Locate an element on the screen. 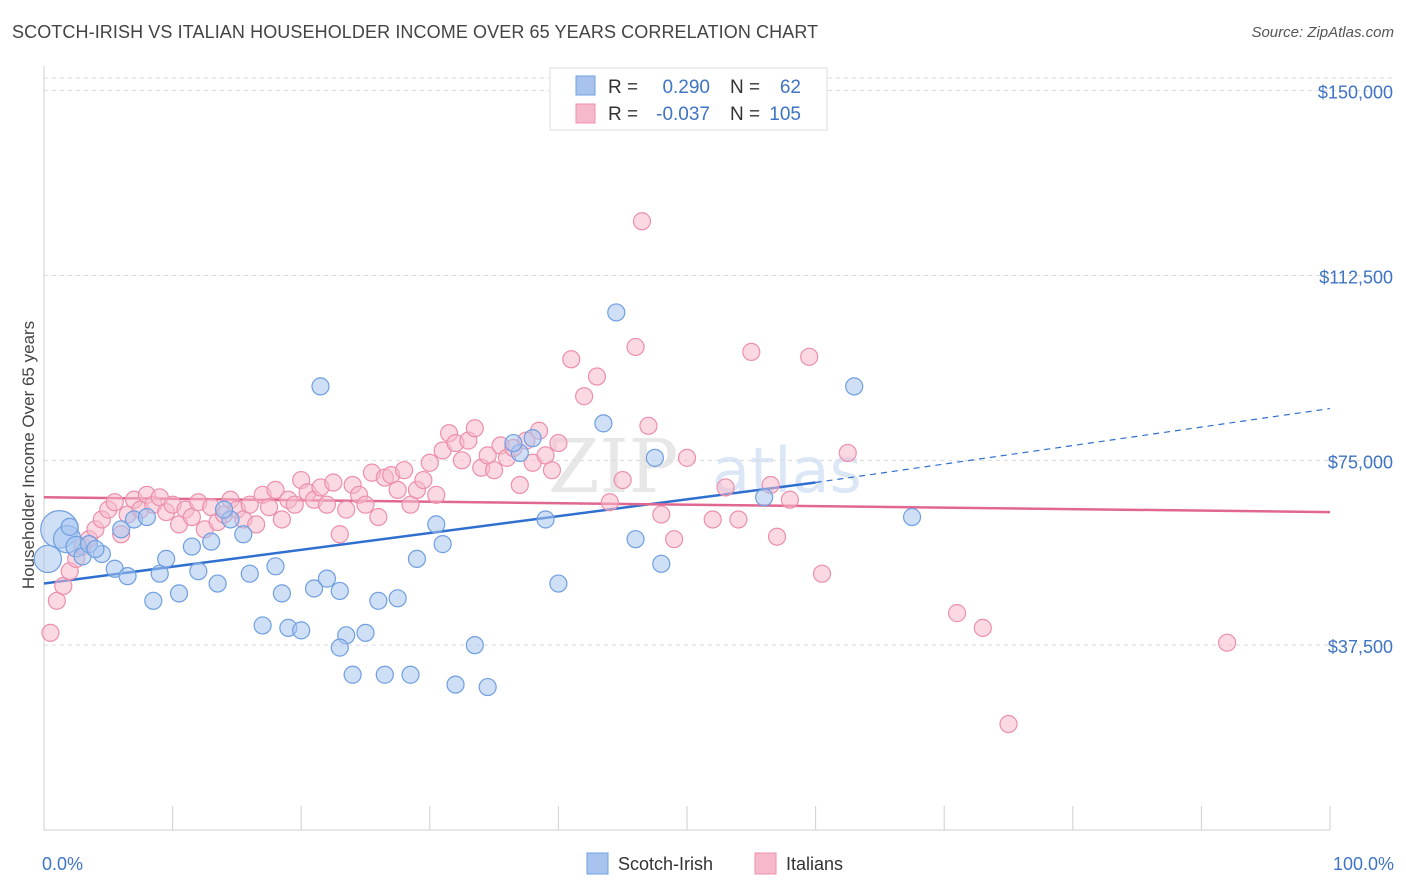 The height and width of the screenshot is (892, 1406). bottom-legend-label-italians: Italians is located at coordinates (814, 864).